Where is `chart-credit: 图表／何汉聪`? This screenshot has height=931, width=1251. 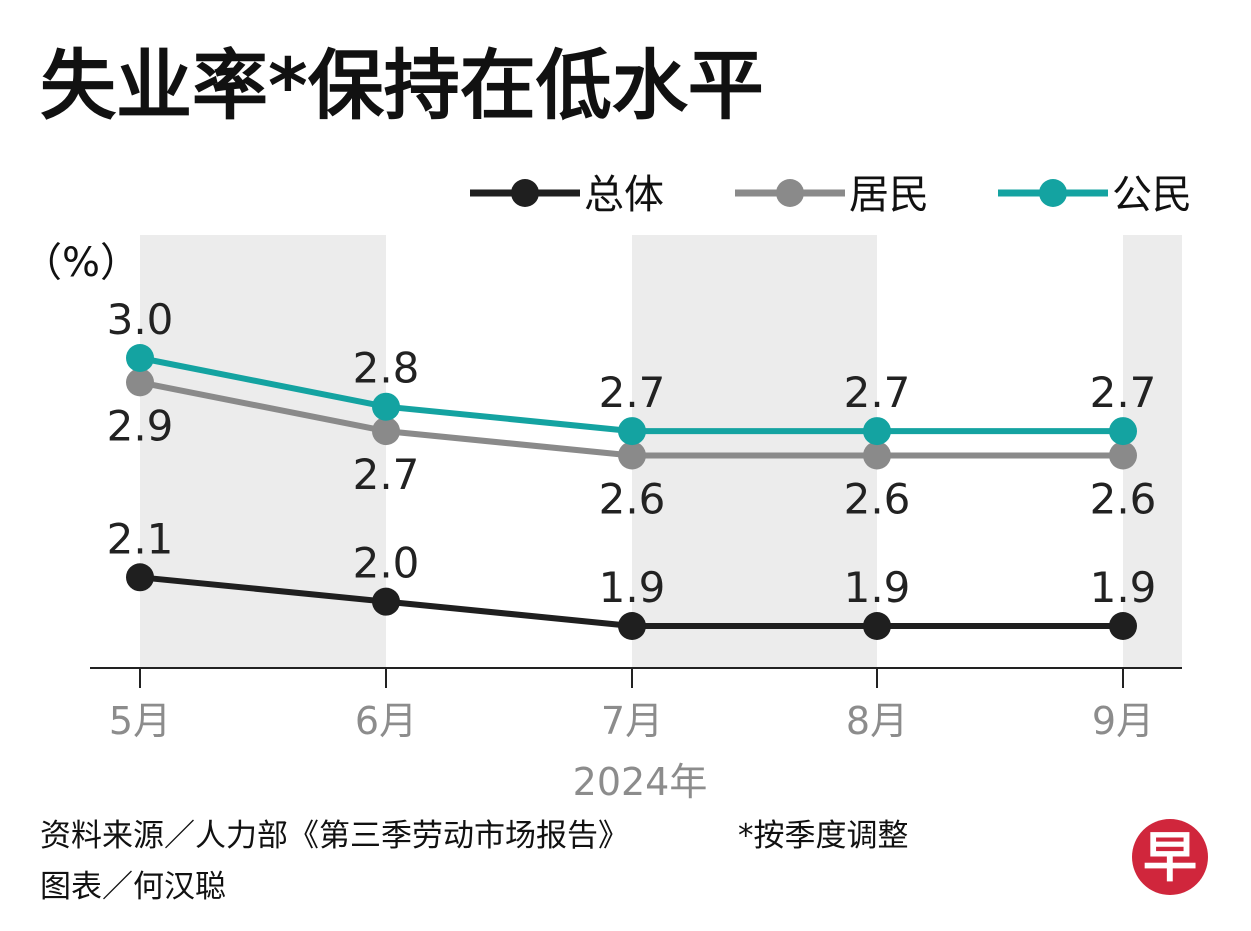 chart-credit: 图表／何汉聪 is located at coordinates (133, 887).